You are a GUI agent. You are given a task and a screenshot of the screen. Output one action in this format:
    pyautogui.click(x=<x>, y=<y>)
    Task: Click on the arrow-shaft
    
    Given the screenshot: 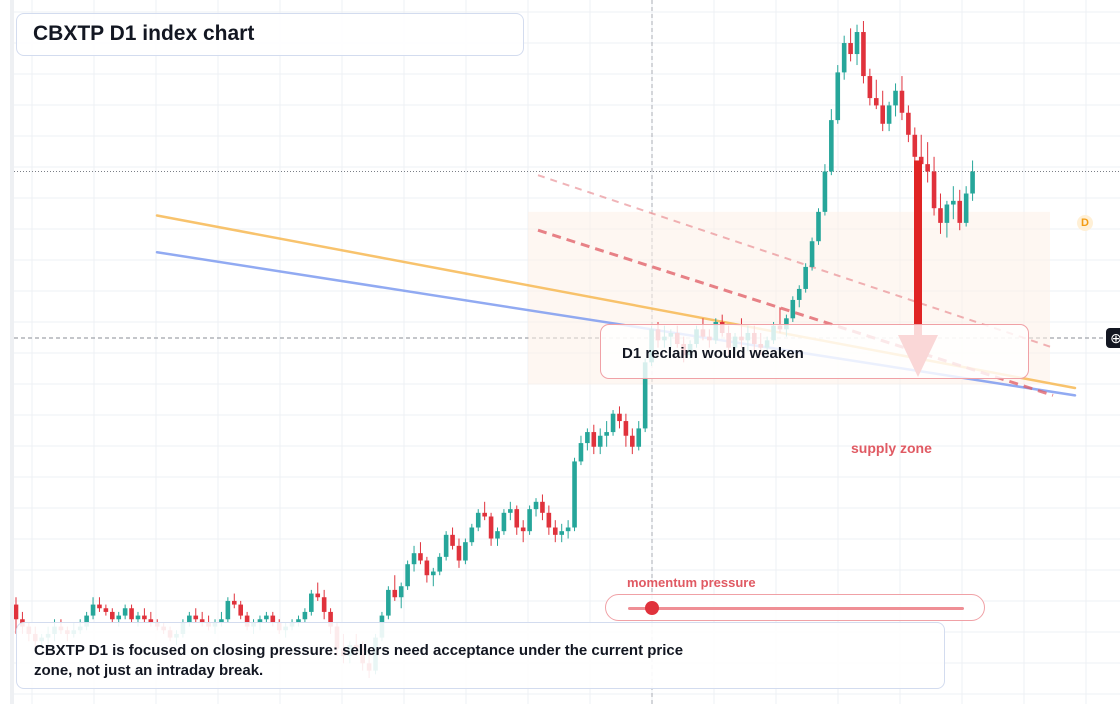 What is the action you would take?
    pyautogui.click(x=918, y=249)
    